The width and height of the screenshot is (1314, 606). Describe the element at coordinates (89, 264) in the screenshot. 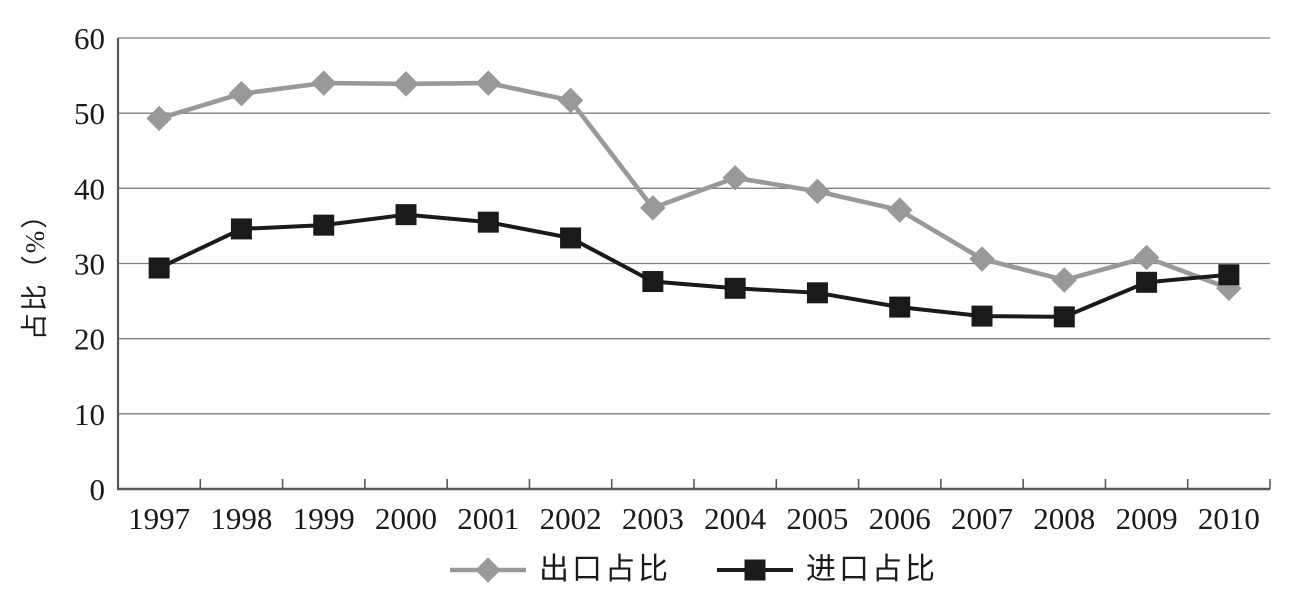

I see `y-tick-label: 30` at that location.